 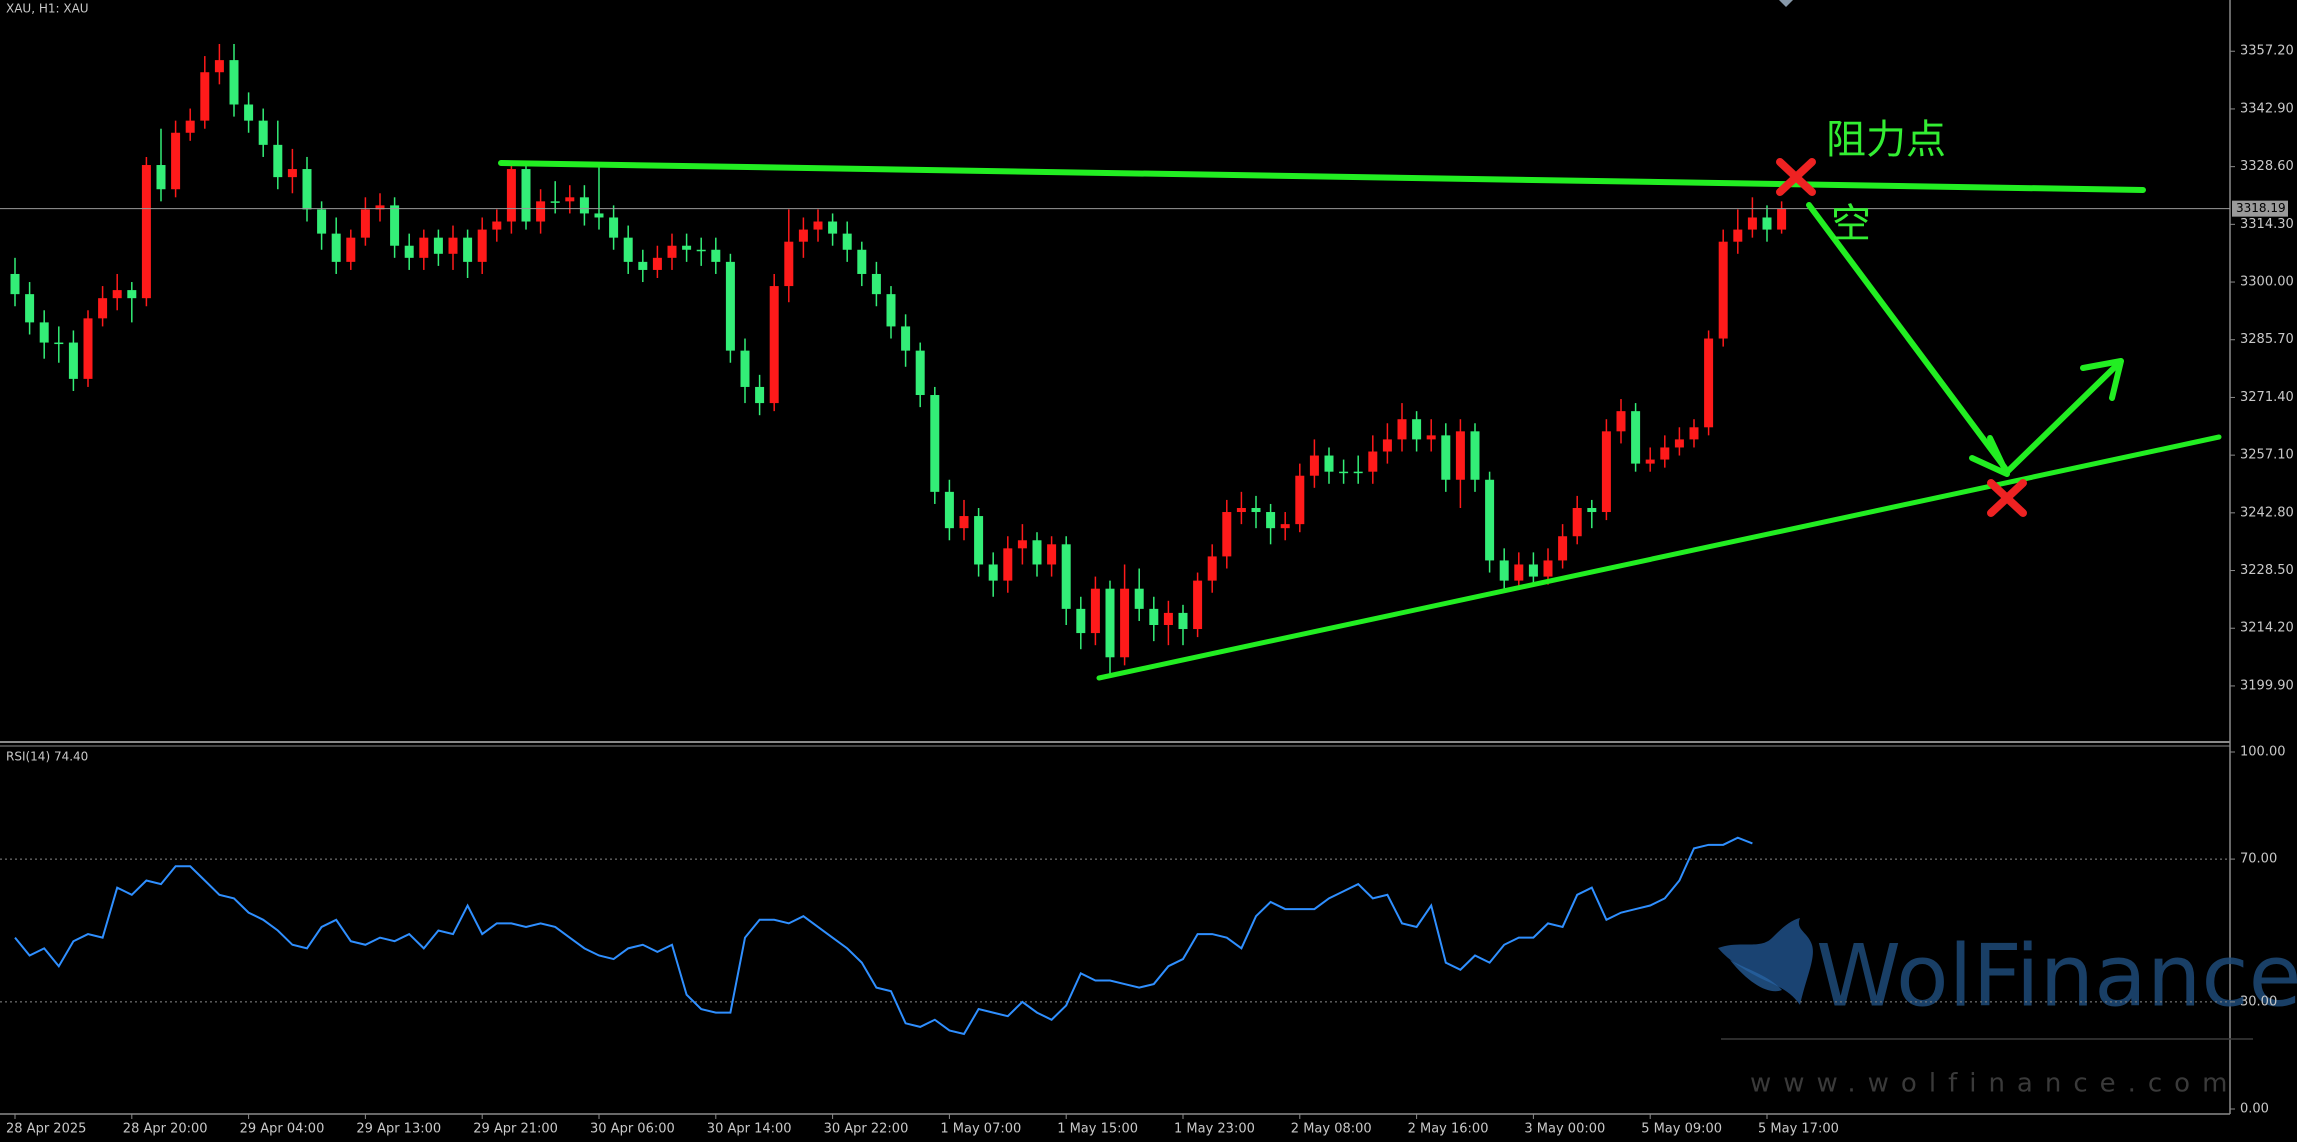 What do you see at coordinates (1097, 1129) in the screenshot?
I see `x-tick-label: 1 May 15:00` at bounding box center [1097, 1129].